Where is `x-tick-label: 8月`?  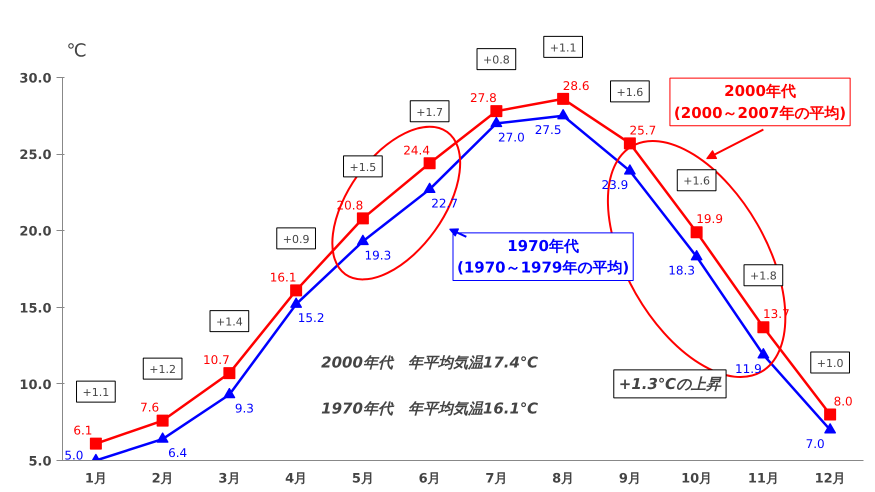
x-tick-label: 8月 is located at coordinates (563, 479).